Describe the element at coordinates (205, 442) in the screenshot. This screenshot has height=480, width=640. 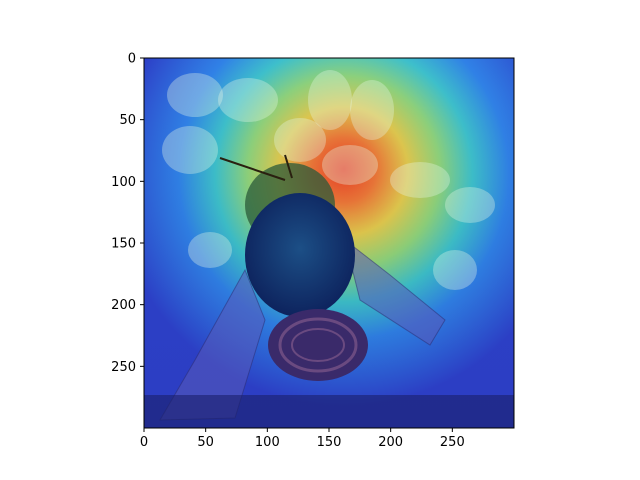
I see `x-tick-label: 50` at that location.